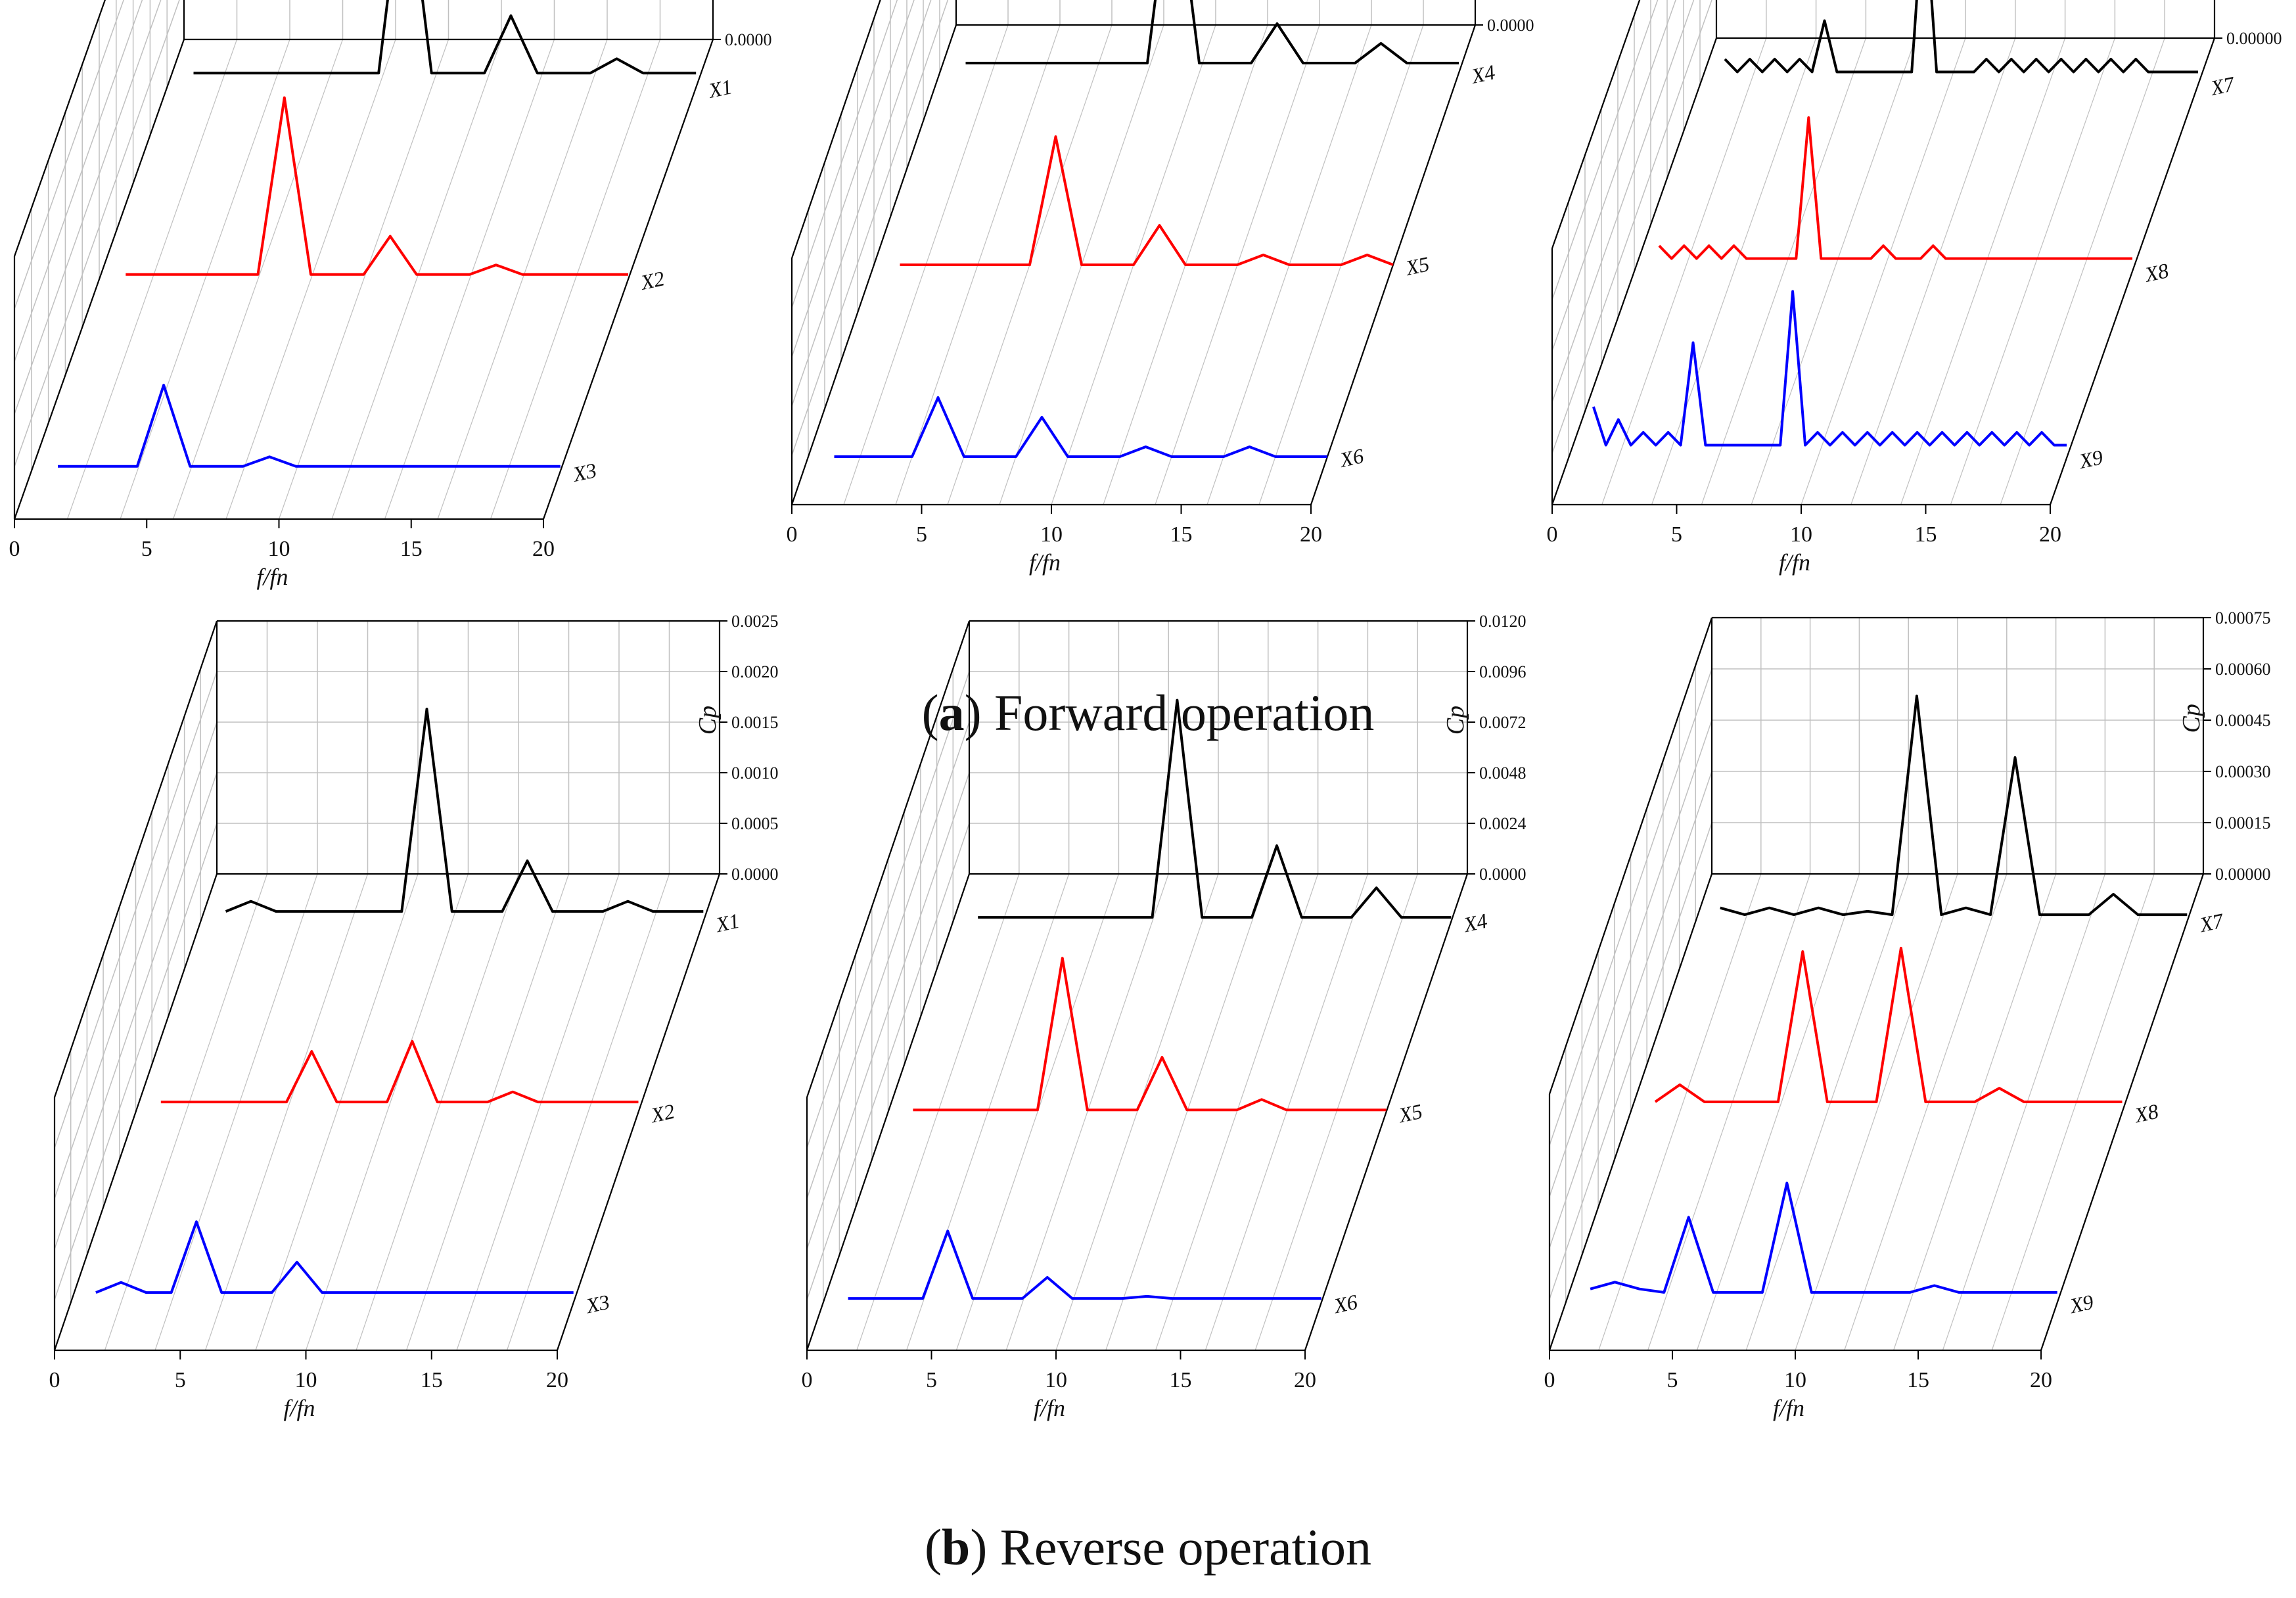  I want to click on caption-forward: (a) Forward operation, so click(1148, 712).